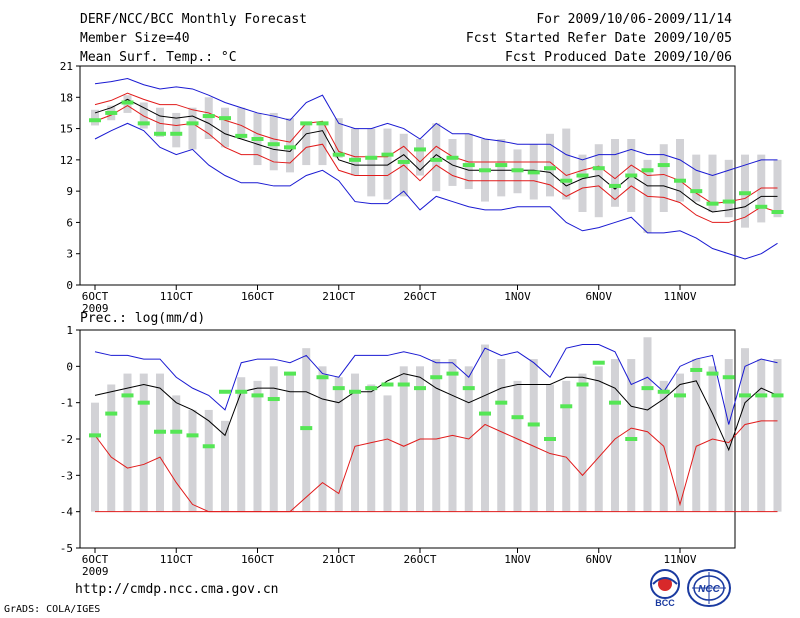 The height and width of the screenshot is (618, 800). Describe the element at coordinates (665, 588) in the screenshot. I see `bcc-logo: BCC` at that location.